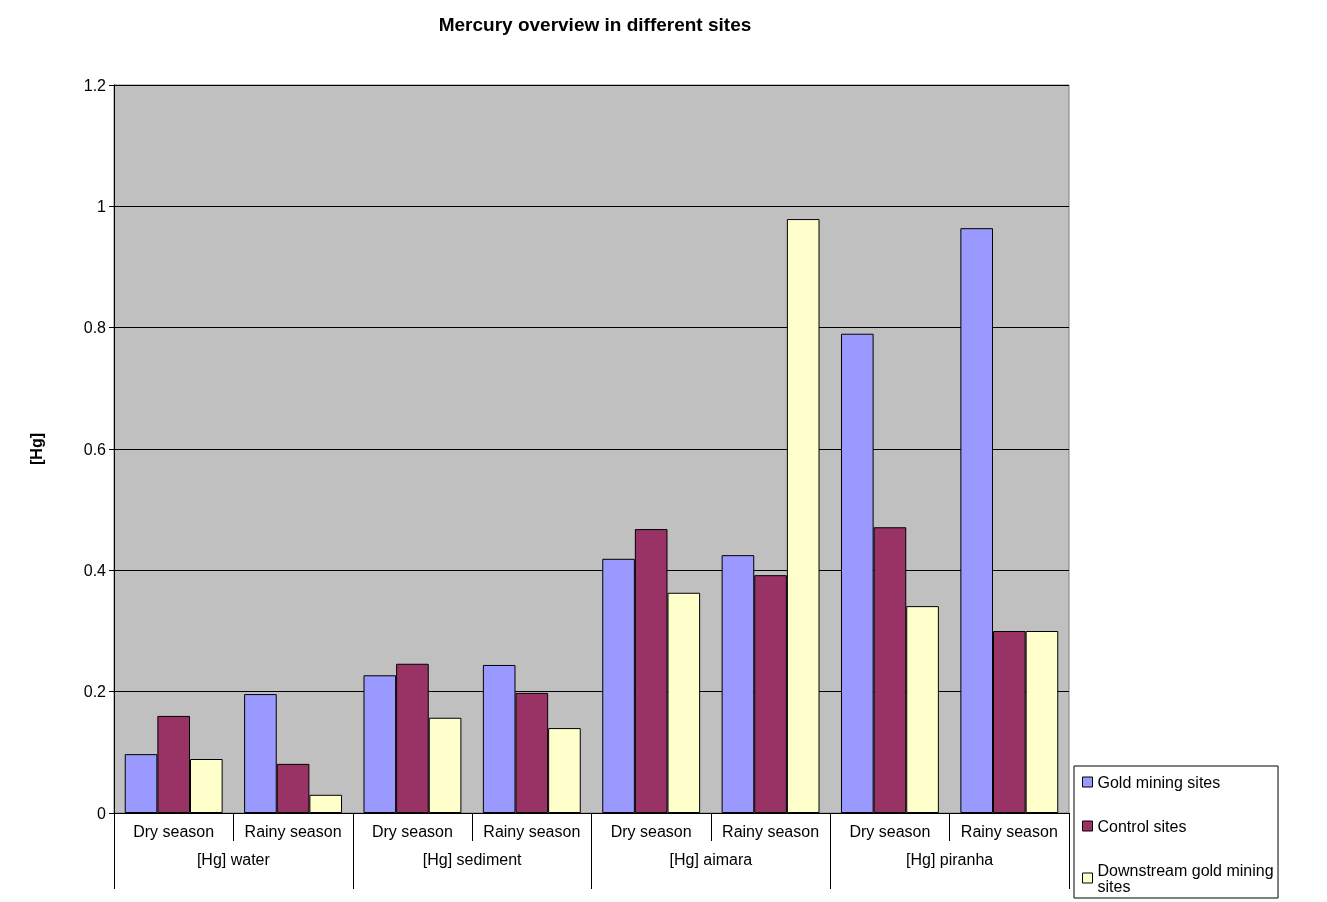  What do you see at coordinates (95, 570) in the screenshot?
I see `y-tick-label: 0.4` at bounding box center [95, 570].